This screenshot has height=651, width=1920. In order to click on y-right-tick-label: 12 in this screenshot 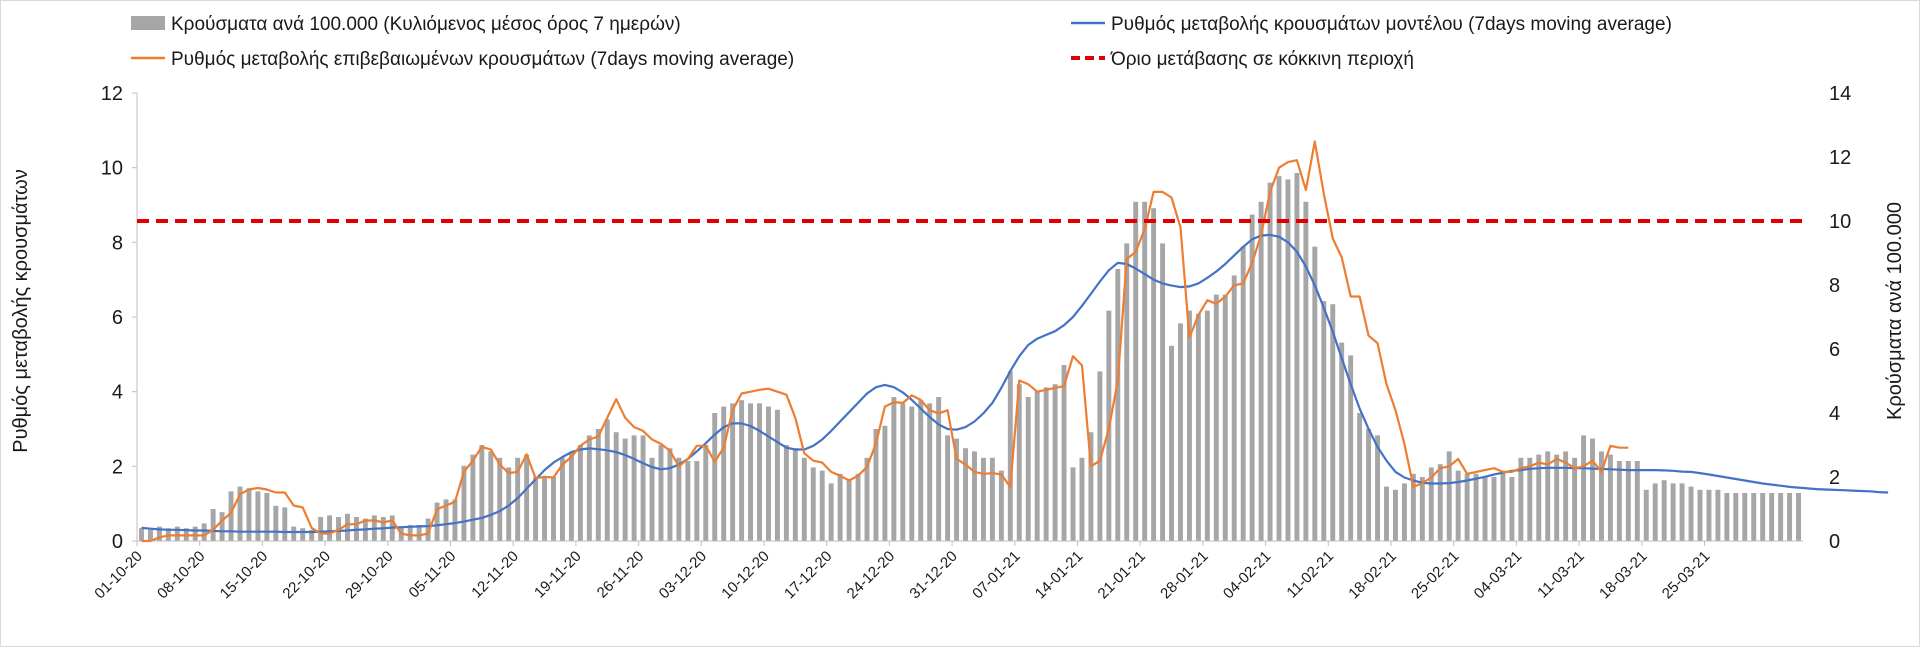, I will do `click(1840, 158)`.